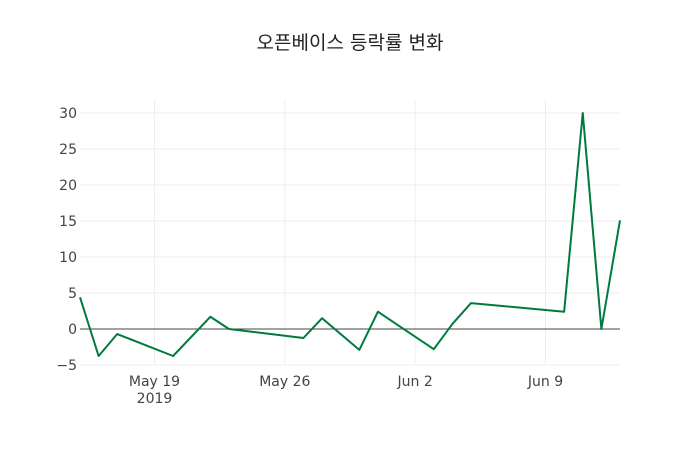 The image size is (700, 454). I want to click on y-tick-label: 20, so click(68, 186).